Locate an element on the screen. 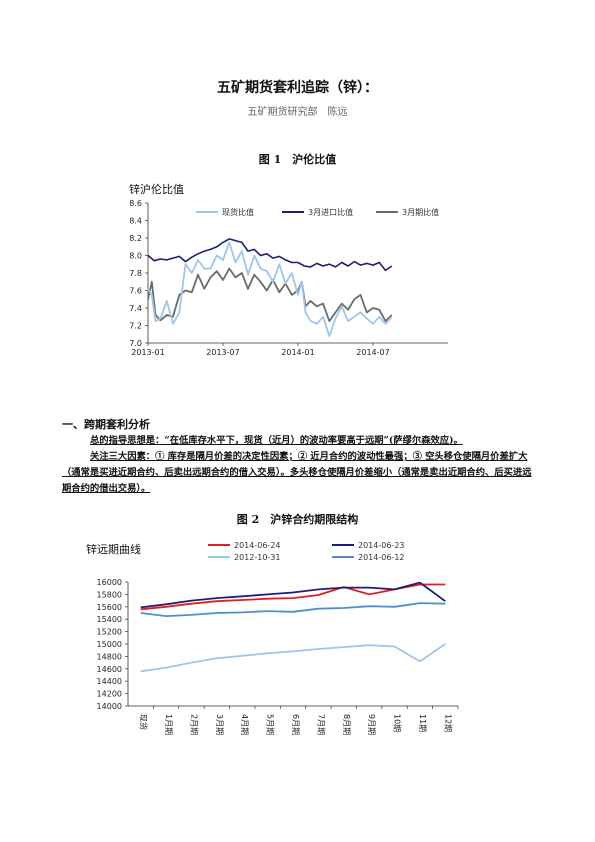  y-tick-label: 7.2 is located at coordinates (135, 326).